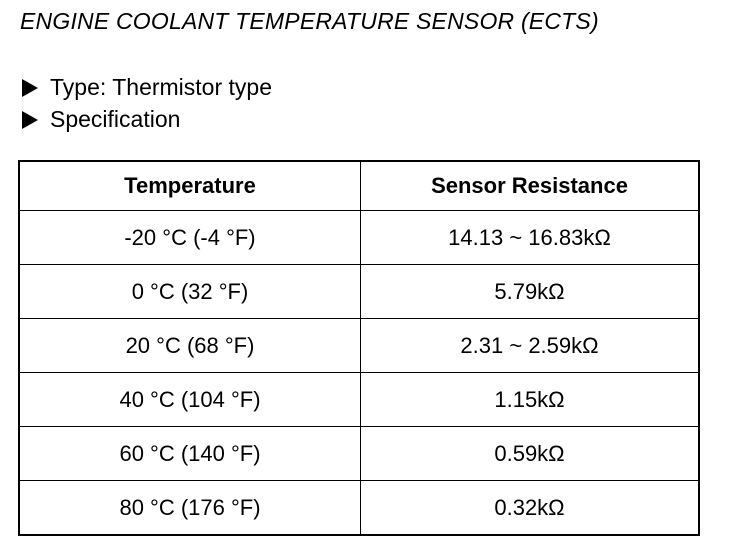  I want to click on table-row: 0 °C (32 °F) 5.79kΩ, so click(359, 291).